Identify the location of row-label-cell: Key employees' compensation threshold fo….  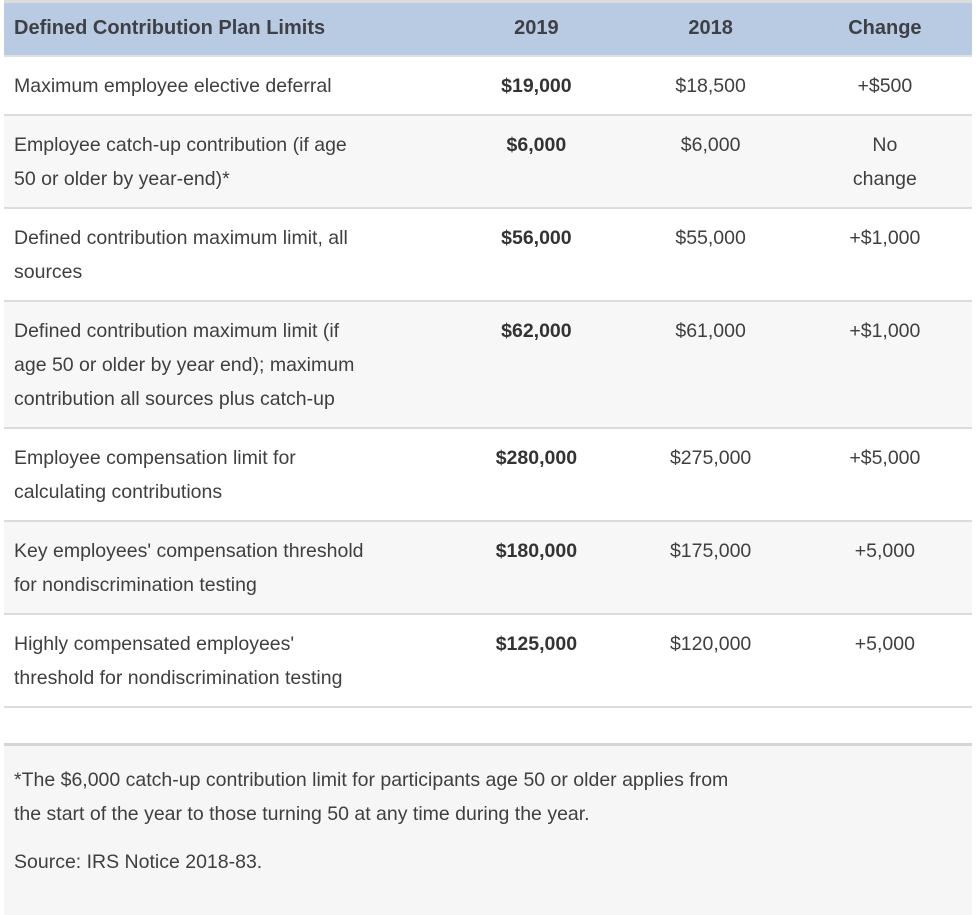
(227, 567).